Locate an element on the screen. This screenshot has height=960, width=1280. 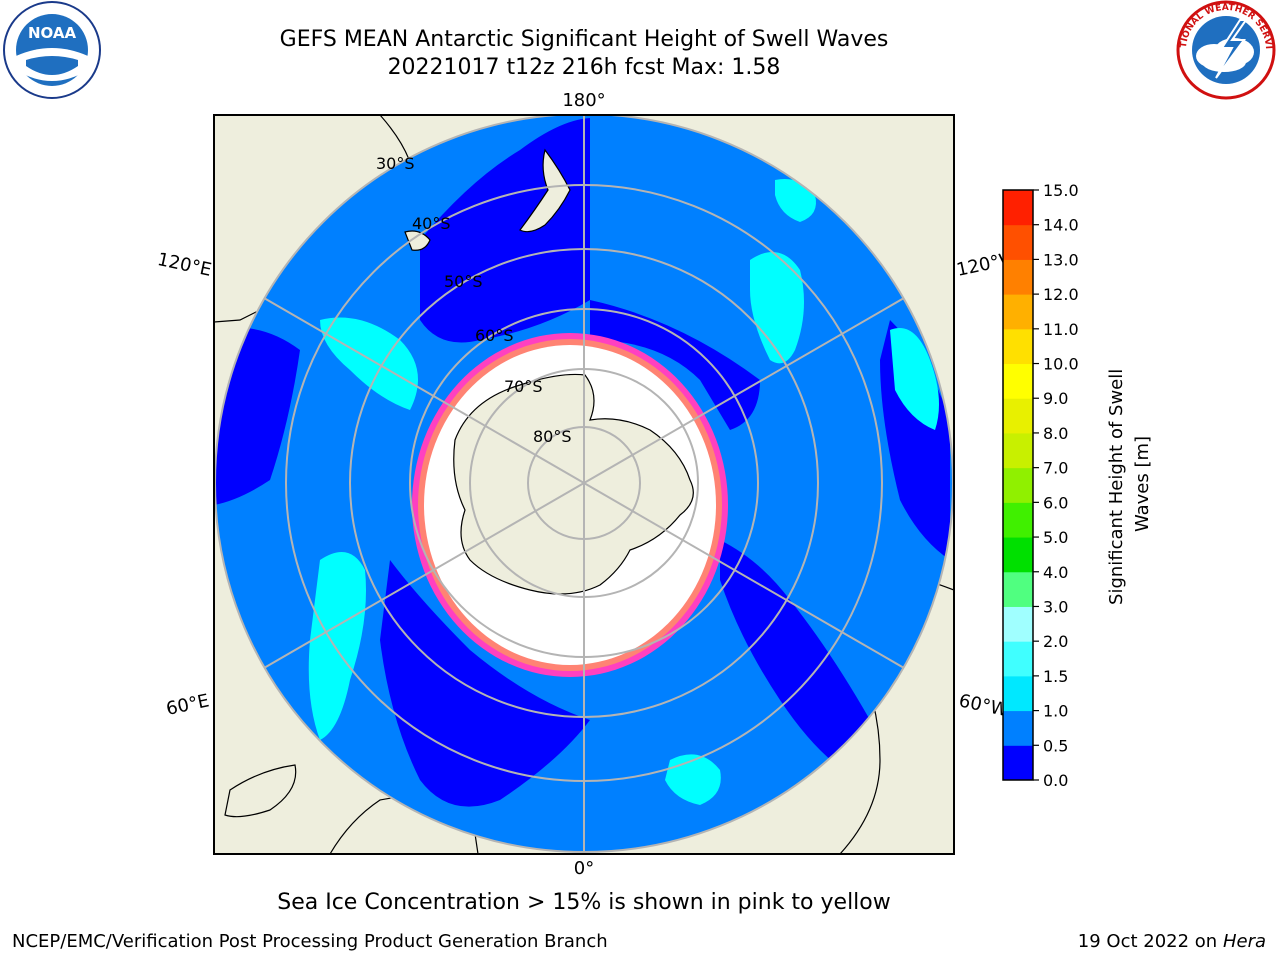
antarctica is located at coordinates (573, 484).